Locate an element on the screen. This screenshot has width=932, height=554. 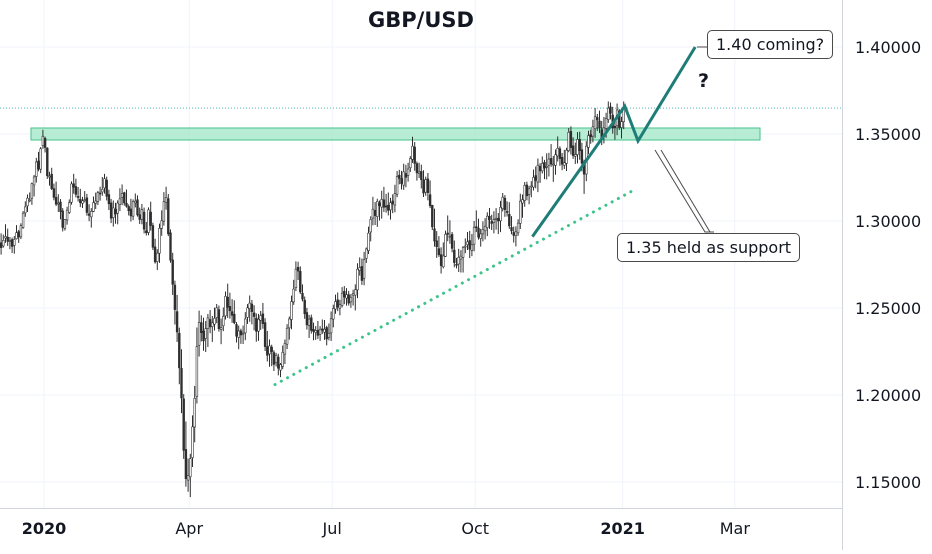
target-callout: 1.40 coming? is located at coordinates (770, 44).